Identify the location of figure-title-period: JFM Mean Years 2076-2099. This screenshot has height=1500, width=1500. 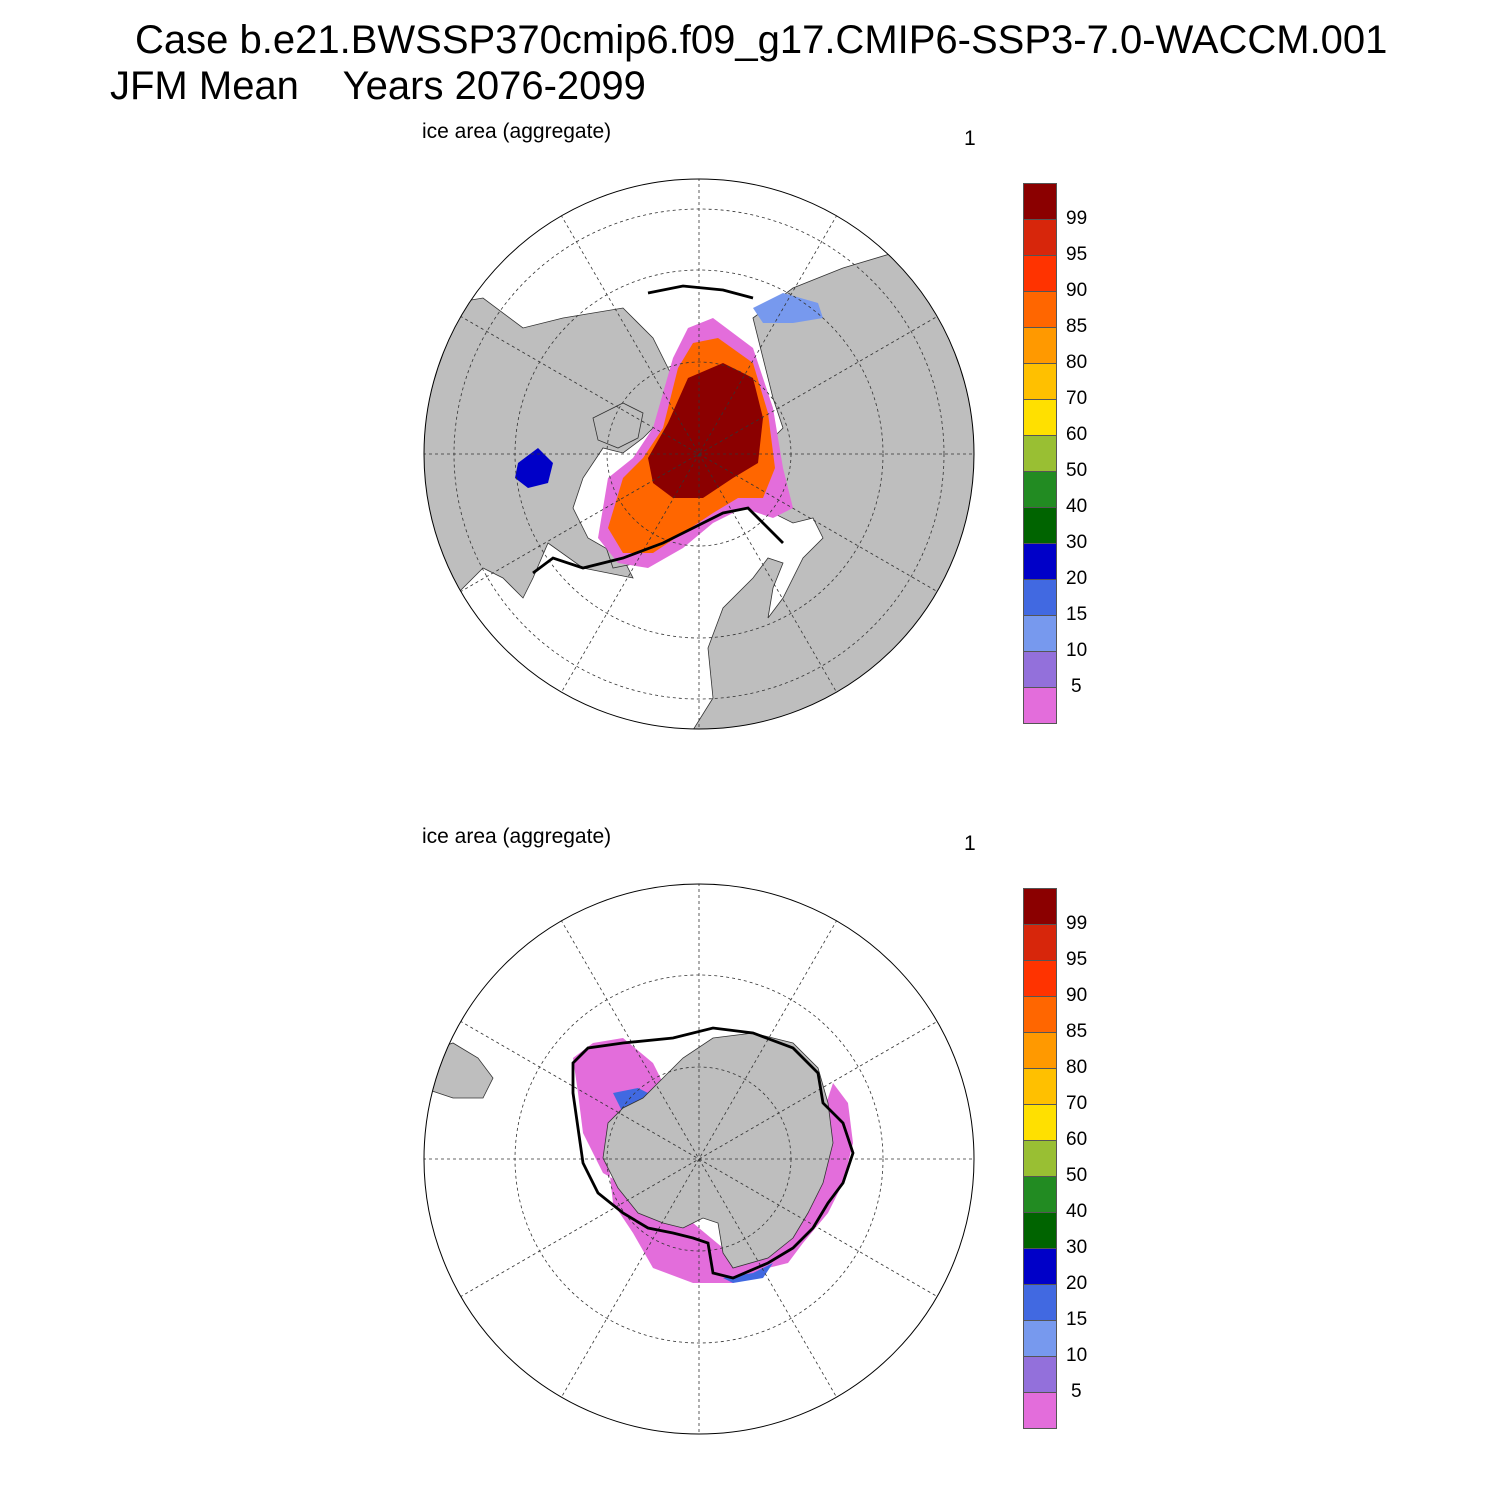
(378, 86).